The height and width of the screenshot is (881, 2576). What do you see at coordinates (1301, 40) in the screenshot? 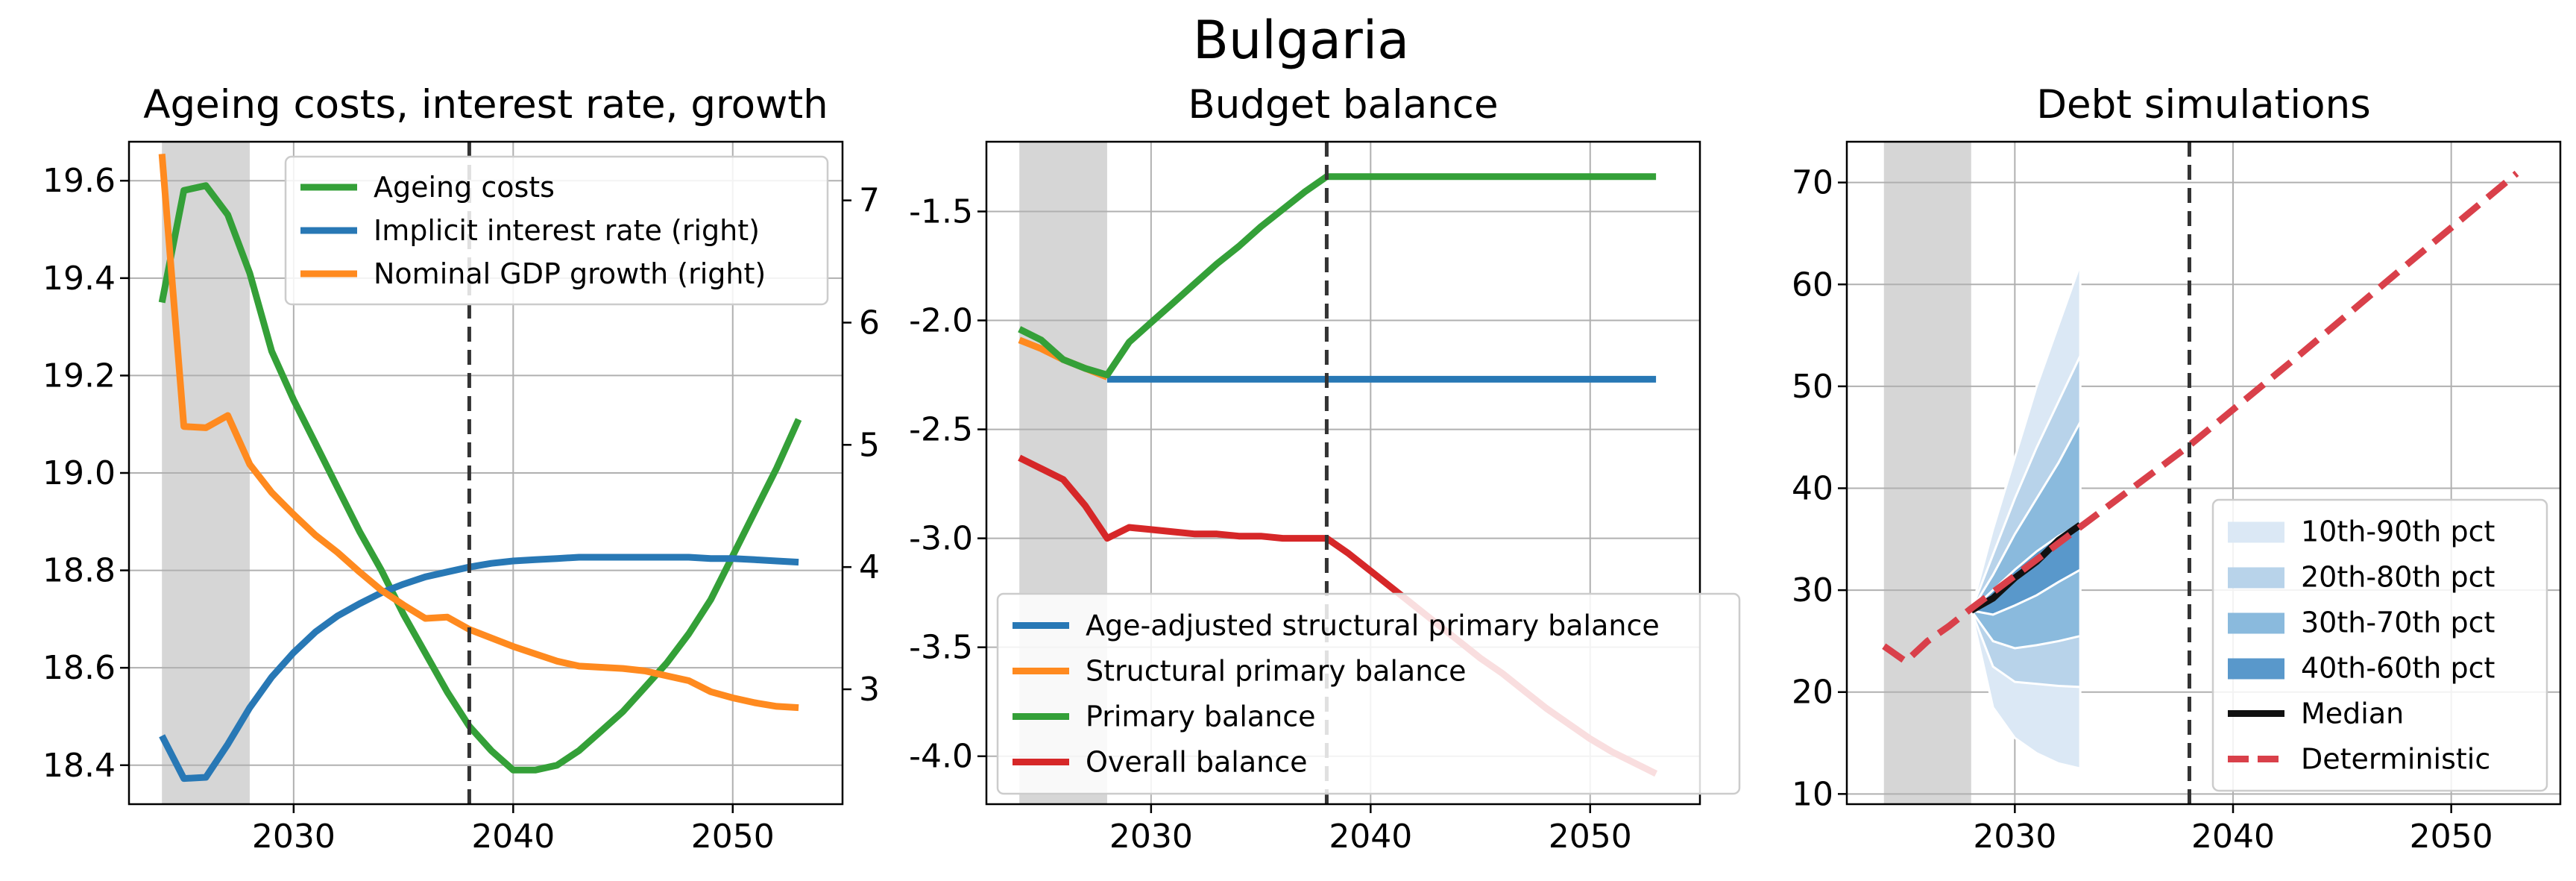
I see `figure-title: Bulgaria` at bounding box center [1301, 40].